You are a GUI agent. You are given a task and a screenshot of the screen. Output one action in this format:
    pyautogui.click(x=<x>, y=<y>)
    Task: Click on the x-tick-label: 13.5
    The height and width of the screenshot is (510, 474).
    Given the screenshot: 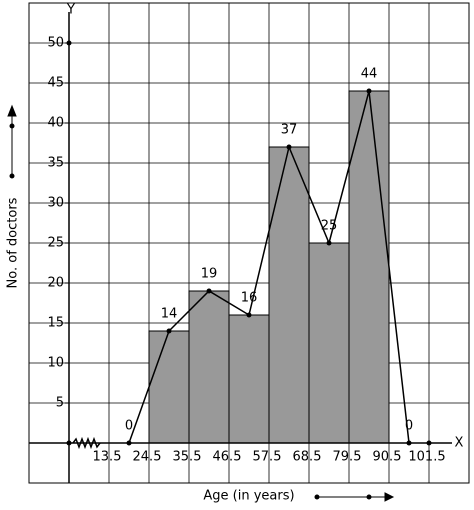 What is the action you would take?
    pyautogui.click(x=107, y=457)
    